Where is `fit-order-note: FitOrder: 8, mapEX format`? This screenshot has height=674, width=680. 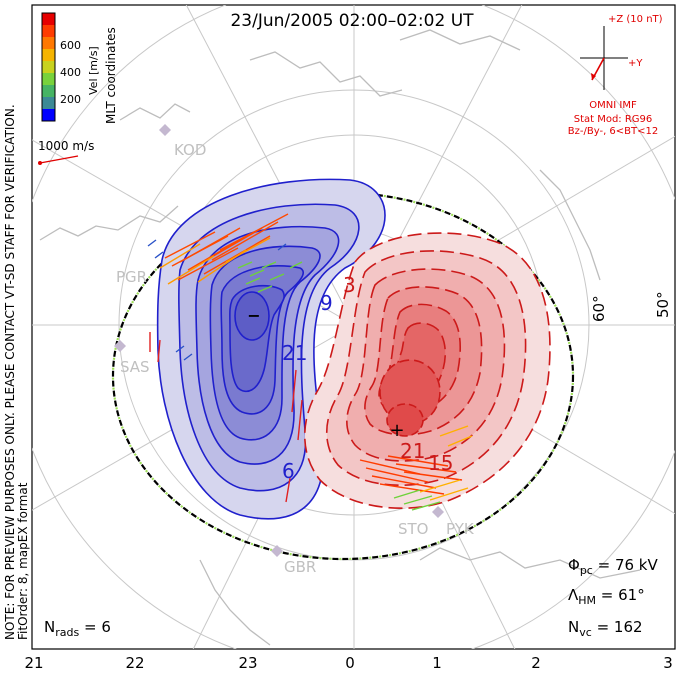 fit-order-note: FitOrder: 8, mapEX format is located at coordinates (23, 561).